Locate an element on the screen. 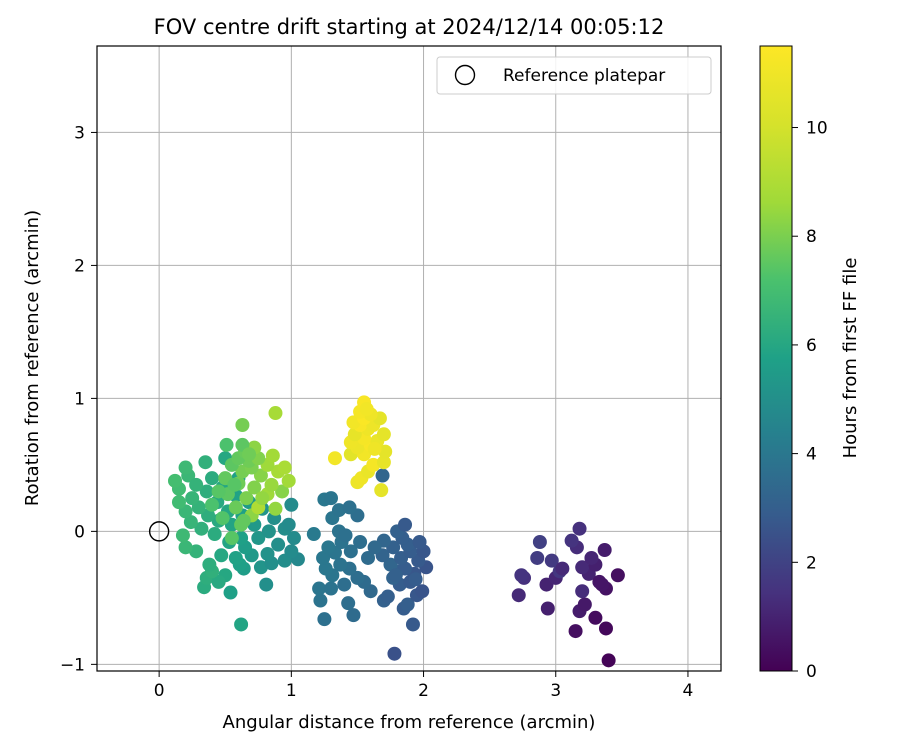 Image resolution: width=900 pixels, height=750 pixels. legend-box is located at coordinates (574, 75).